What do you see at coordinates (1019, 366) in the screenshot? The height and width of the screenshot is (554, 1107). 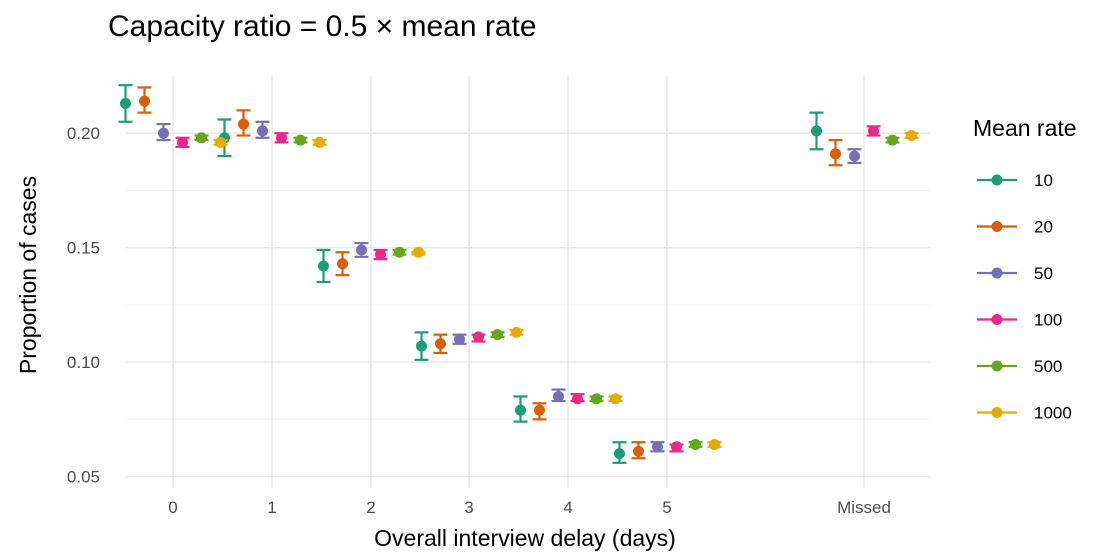 I see `legend-item-500: 500` at bounding box center [1019, 366].